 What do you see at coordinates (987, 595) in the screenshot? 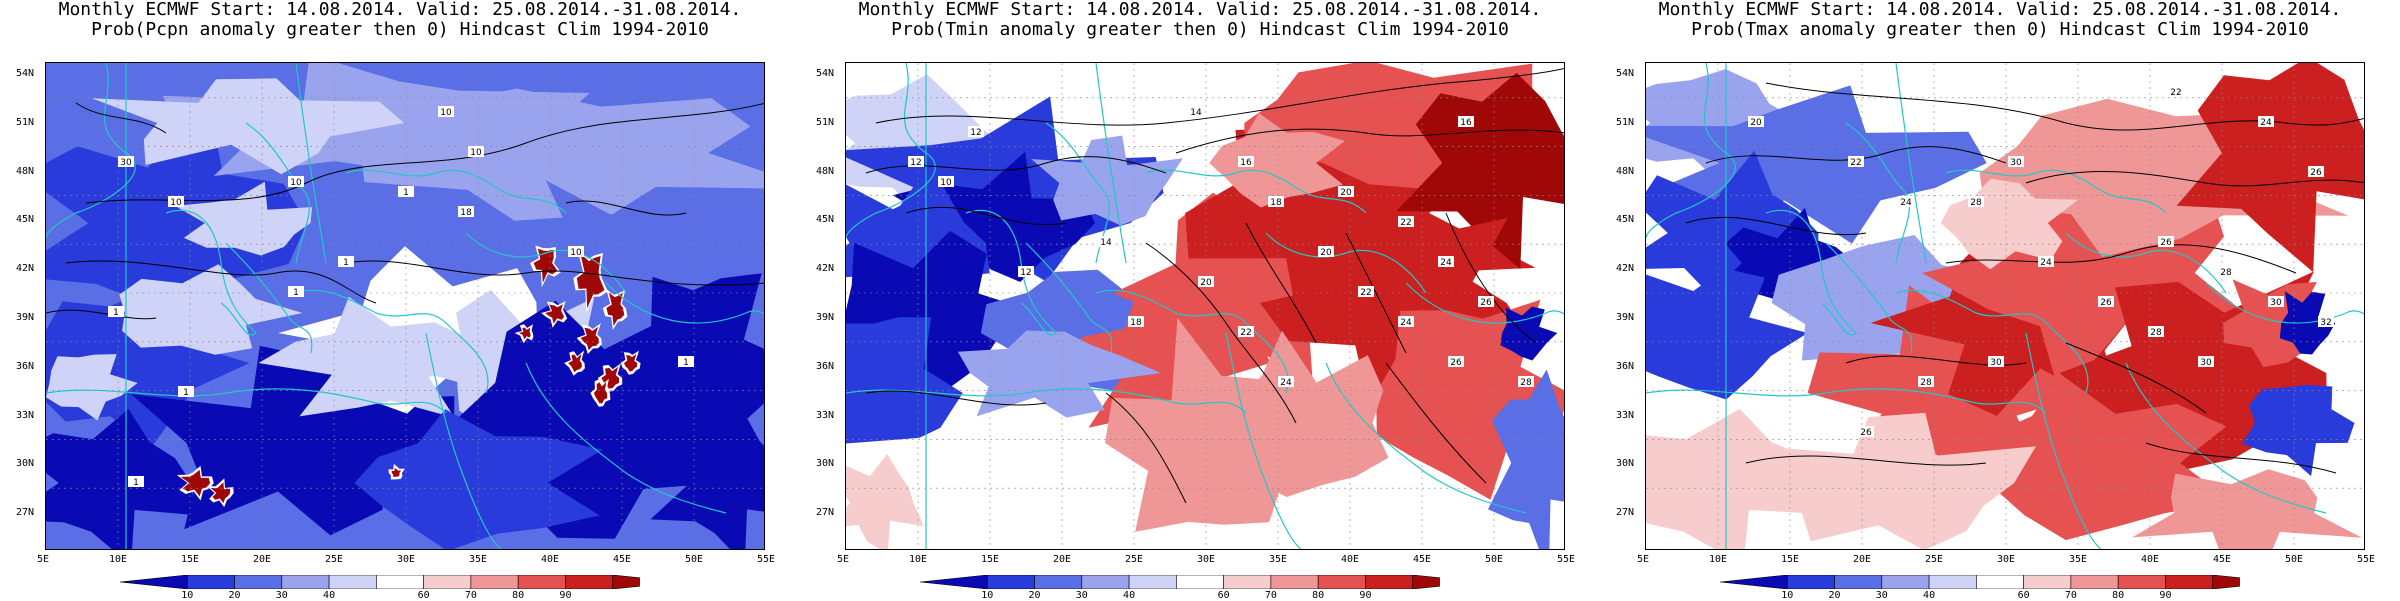
I see `colorbar-label: 10` at bounding box center [987, 595].